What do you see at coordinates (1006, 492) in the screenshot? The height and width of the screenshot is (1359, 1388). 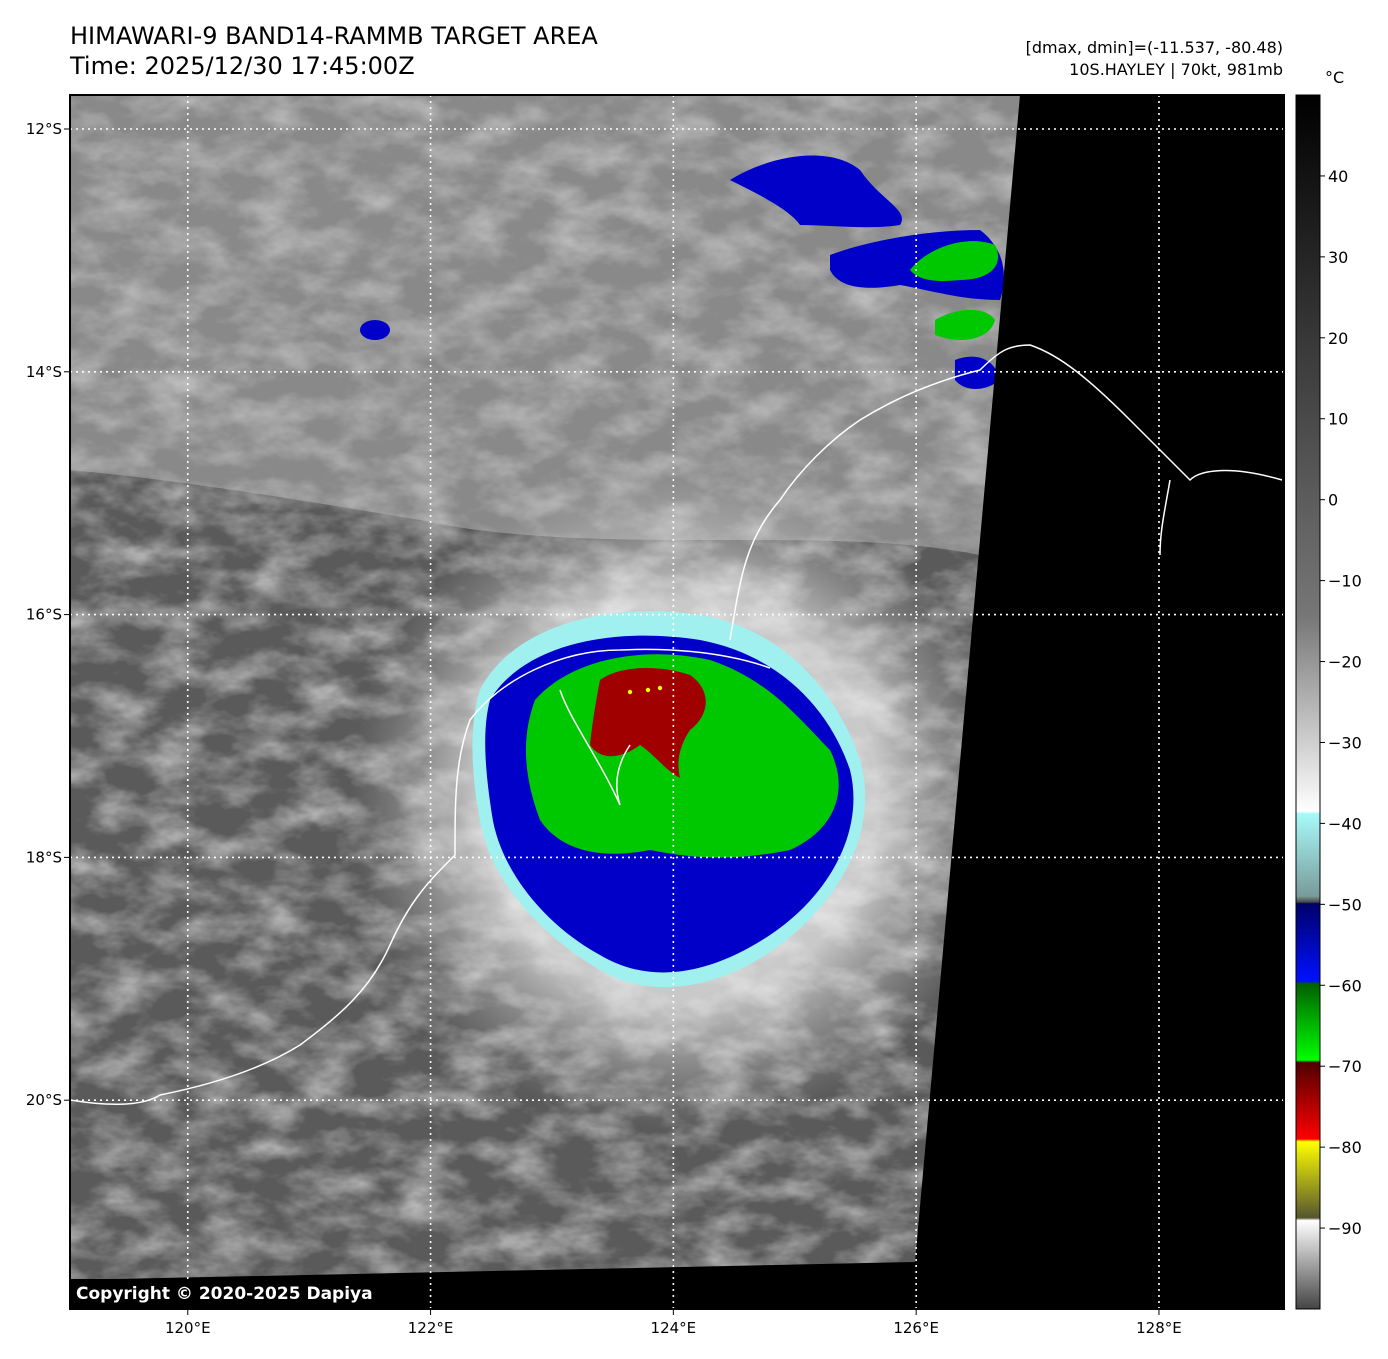 I see `coastline-north` at bounding box center [1006, 492].